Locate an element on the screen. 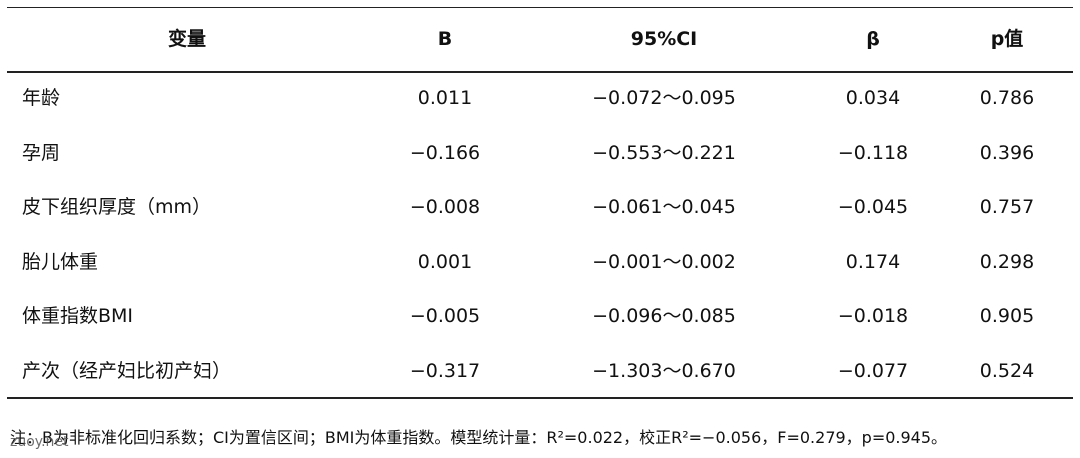 The width and height of the screenshot is (1080, 458). table-cell: 0.396 is located at coordinates (1007, 152).